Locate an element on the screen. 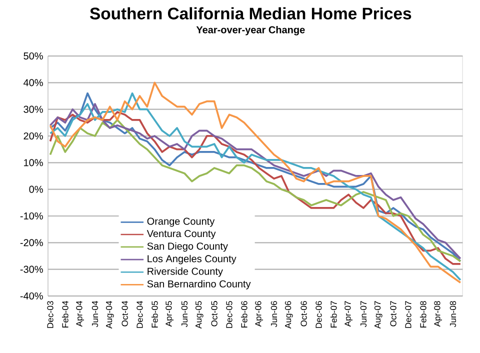 The width and height of the screenshot is (480, 353). x-tick-label: Apr-04 is located at coordinates (80, 313).